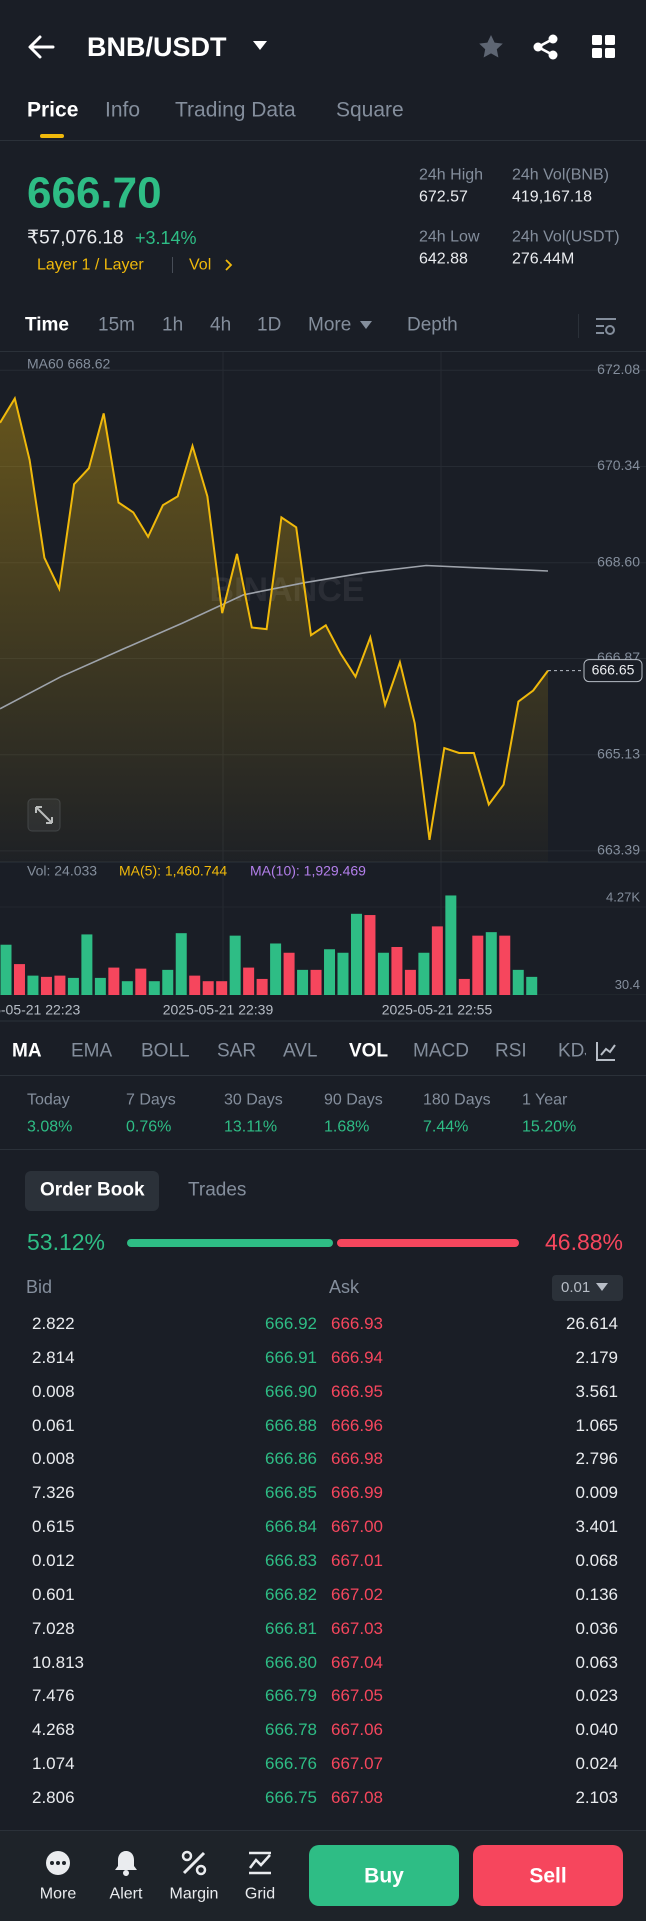  I want to click on period-label: 1 Year, so click(545, 1100).